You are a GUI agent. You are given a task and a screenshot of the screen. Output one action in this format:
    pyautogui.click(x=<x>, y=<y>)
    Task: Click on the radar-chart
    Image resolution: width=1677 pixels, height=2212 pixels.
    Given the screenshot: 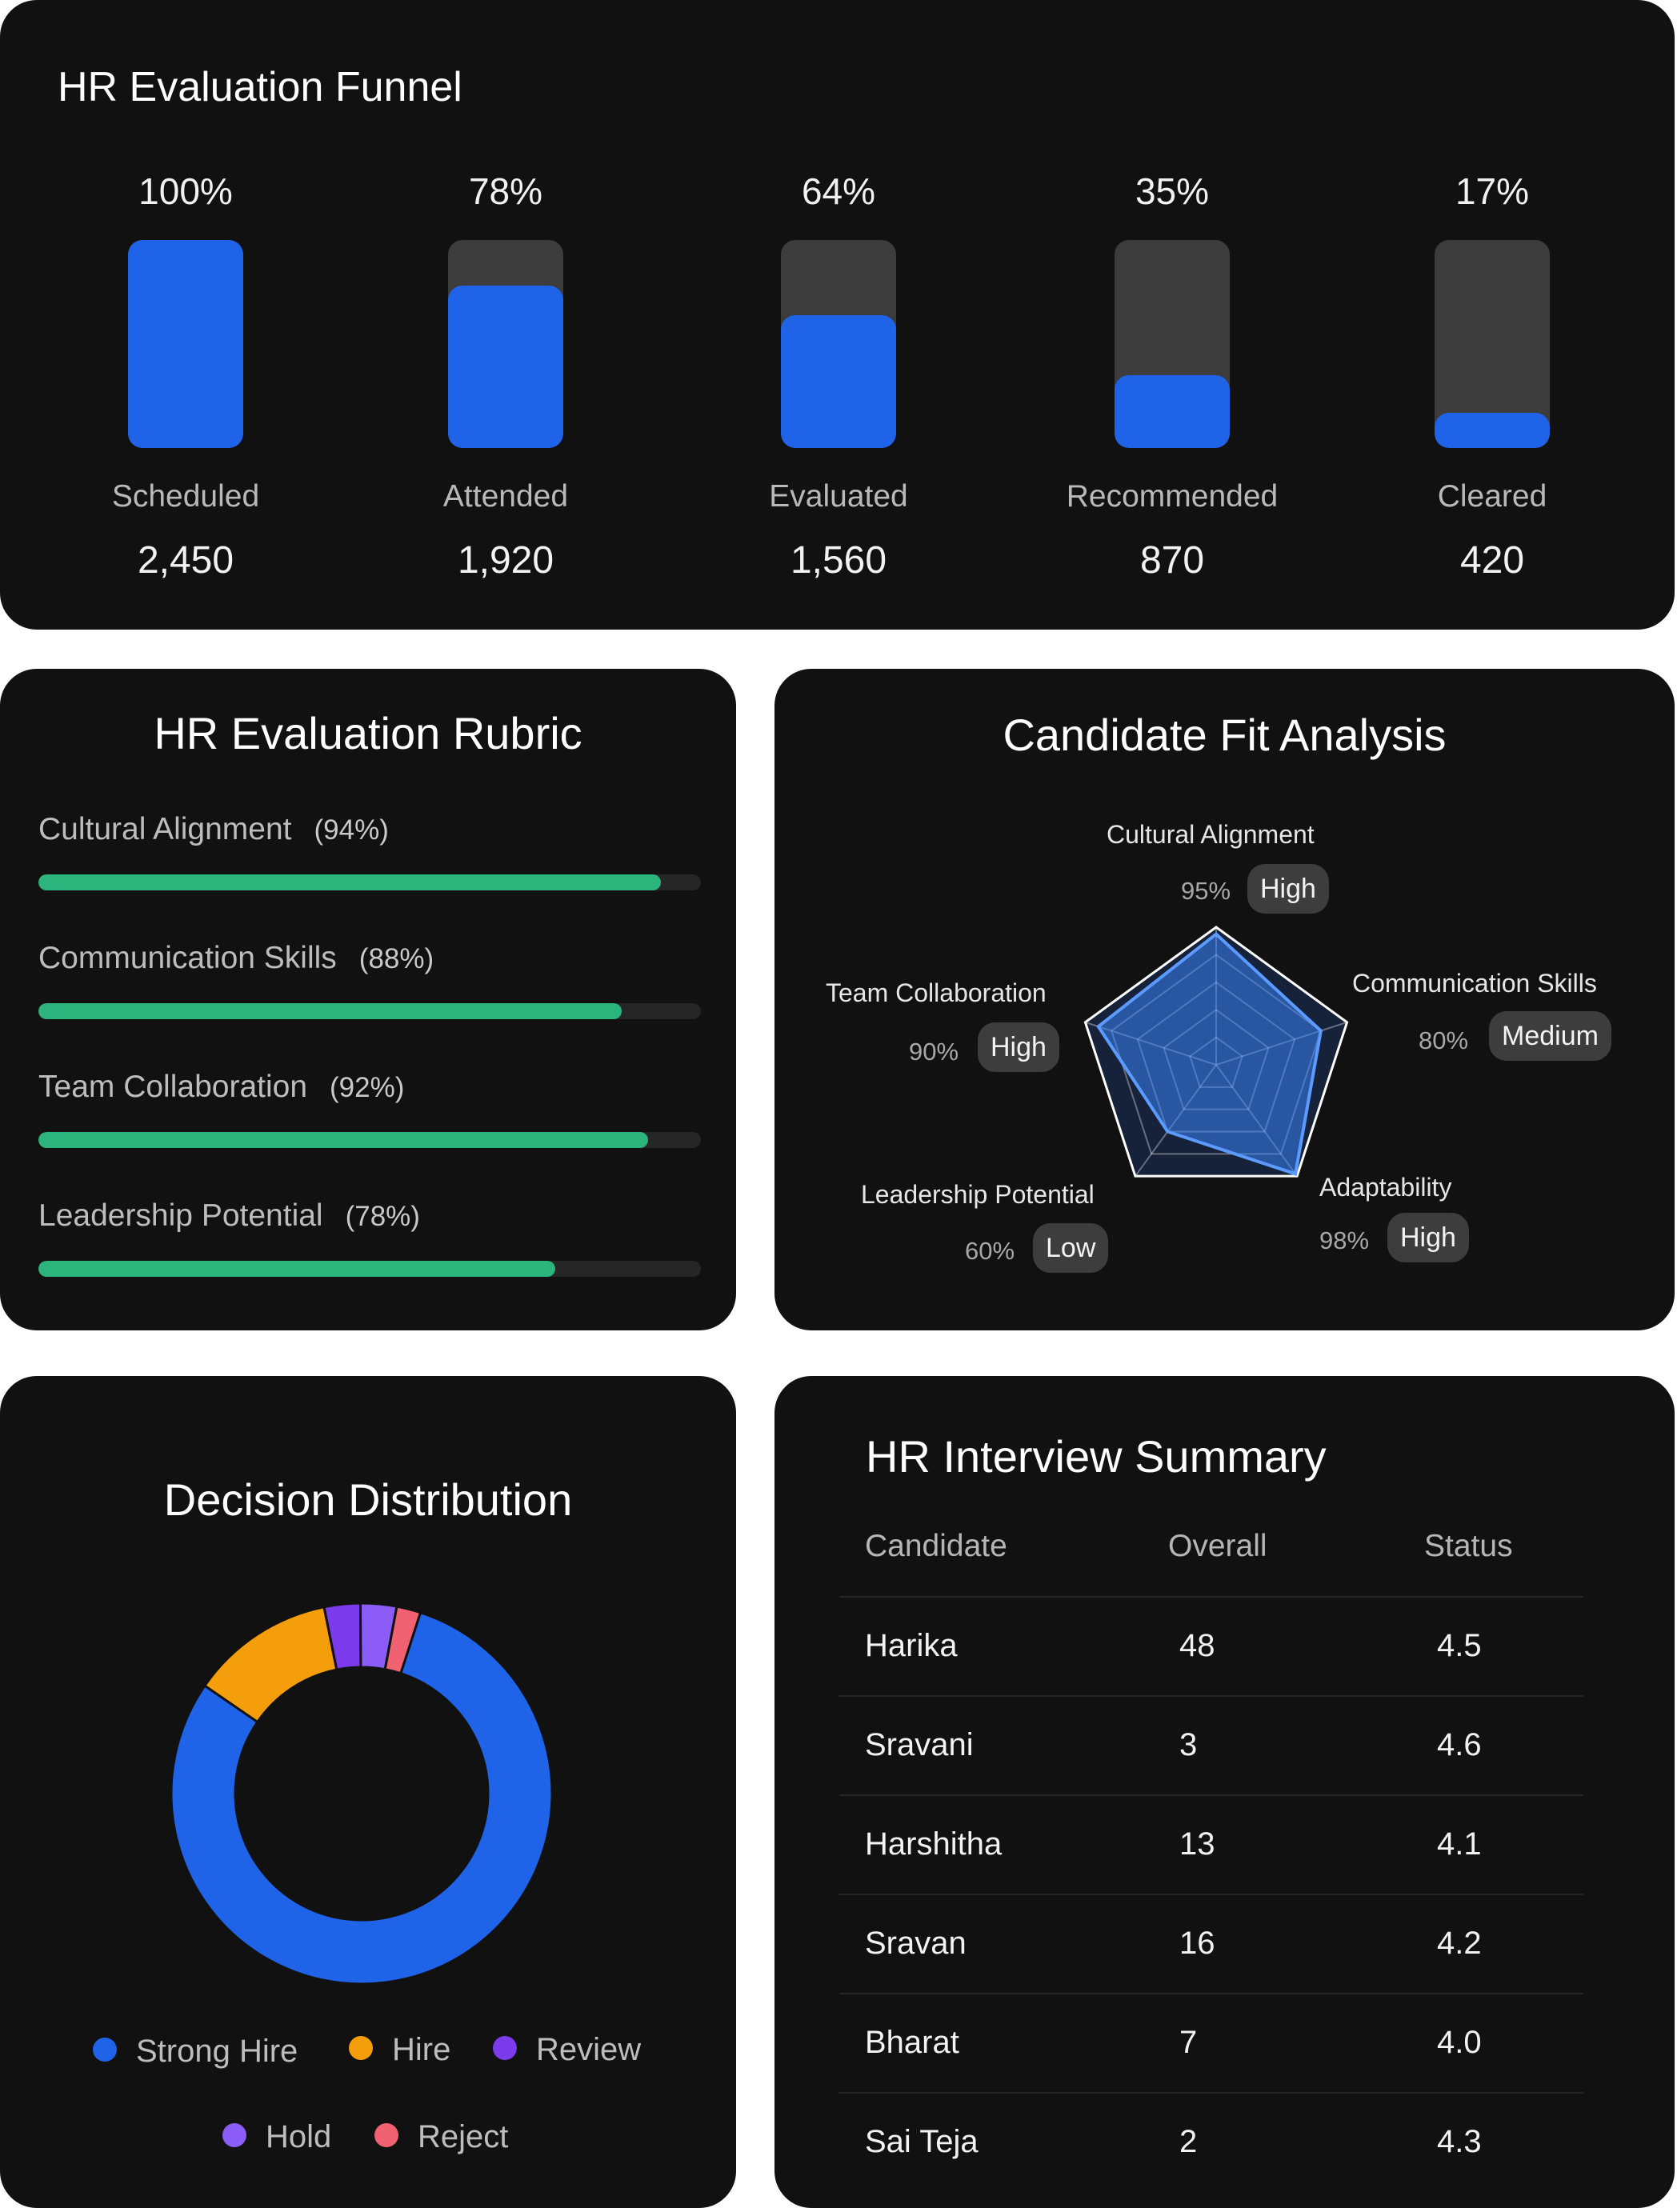 What is the action you would take?
    pyautogui.click(x=1216, y=1052)
    